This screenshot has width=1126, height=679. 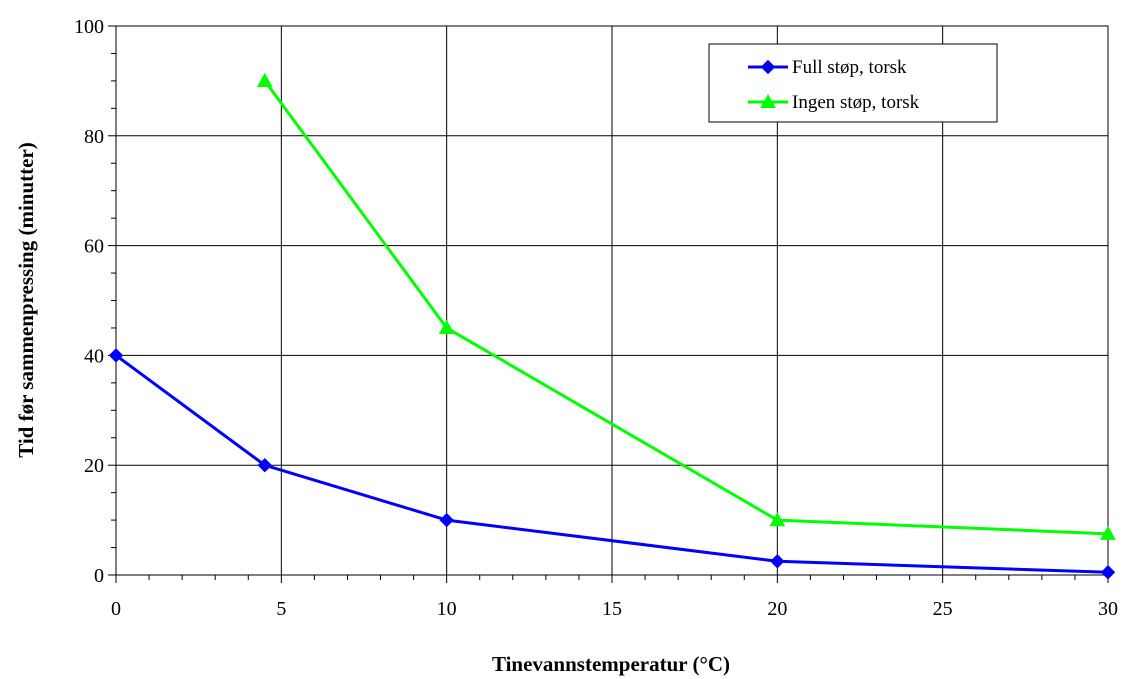 What do you see at coordinates (849, 67) in the screenshot?
I see `legend-label: Full støp, torsk` at bounding box center [849, 67].